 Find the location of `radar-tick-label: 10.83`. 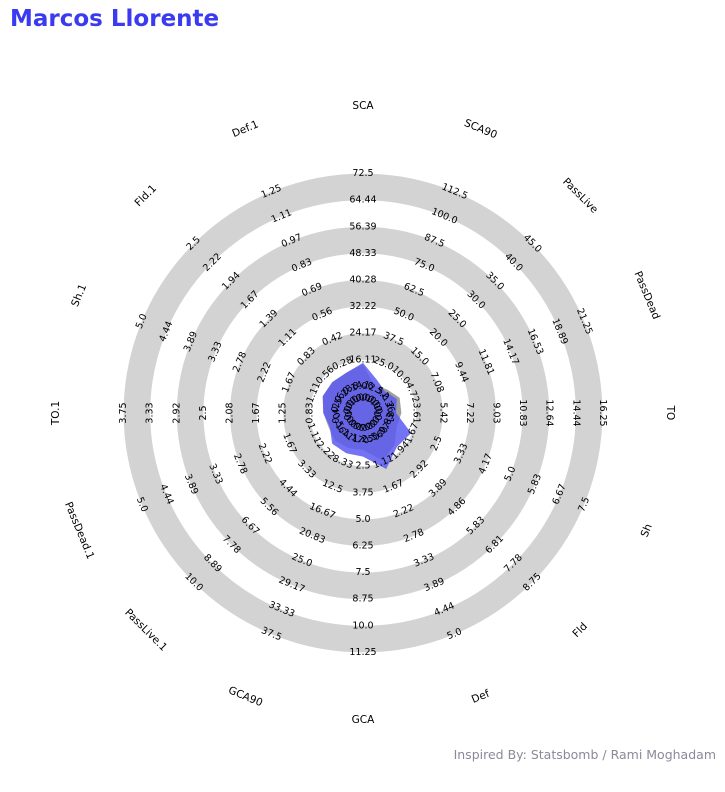

radar-tick-label: 10.83 is located at coordinates (522, 412).